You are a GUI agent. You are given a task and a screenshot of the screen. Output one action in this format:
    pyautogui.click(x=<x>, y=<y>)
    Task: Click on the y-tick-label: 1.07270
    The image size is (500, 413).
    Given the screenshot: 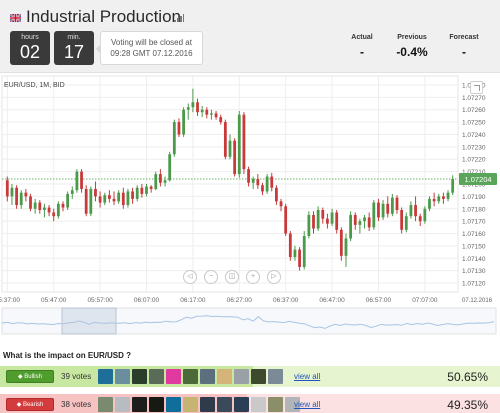 What is the action you would take?
    pyautogui.click(x=474, y=98)
    